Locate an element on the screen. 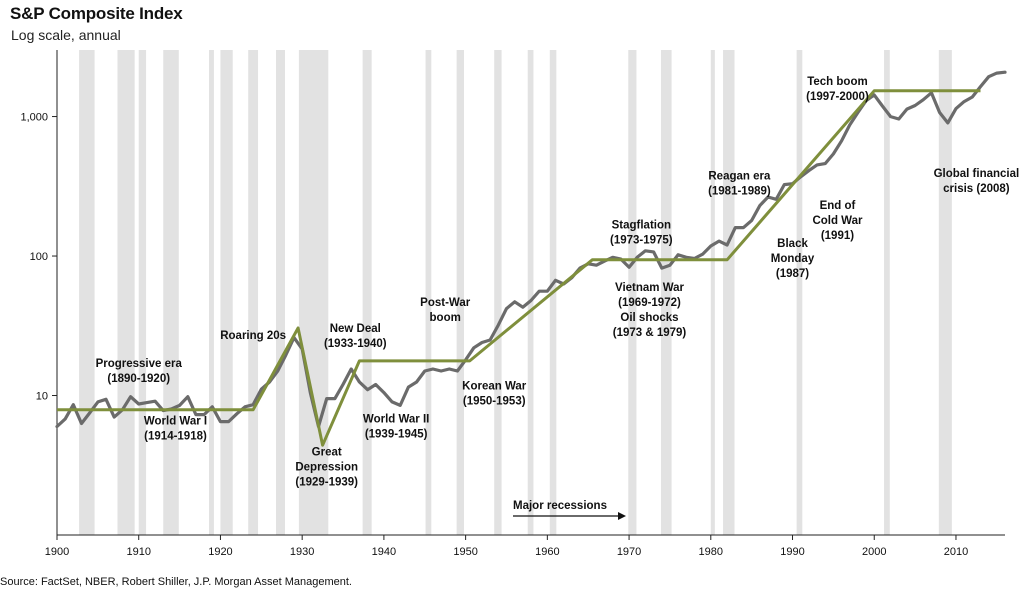 The height and width of the screenshot is (593, 1023). annotation-line: (1933-1940) is located at coordinates (355, 344).